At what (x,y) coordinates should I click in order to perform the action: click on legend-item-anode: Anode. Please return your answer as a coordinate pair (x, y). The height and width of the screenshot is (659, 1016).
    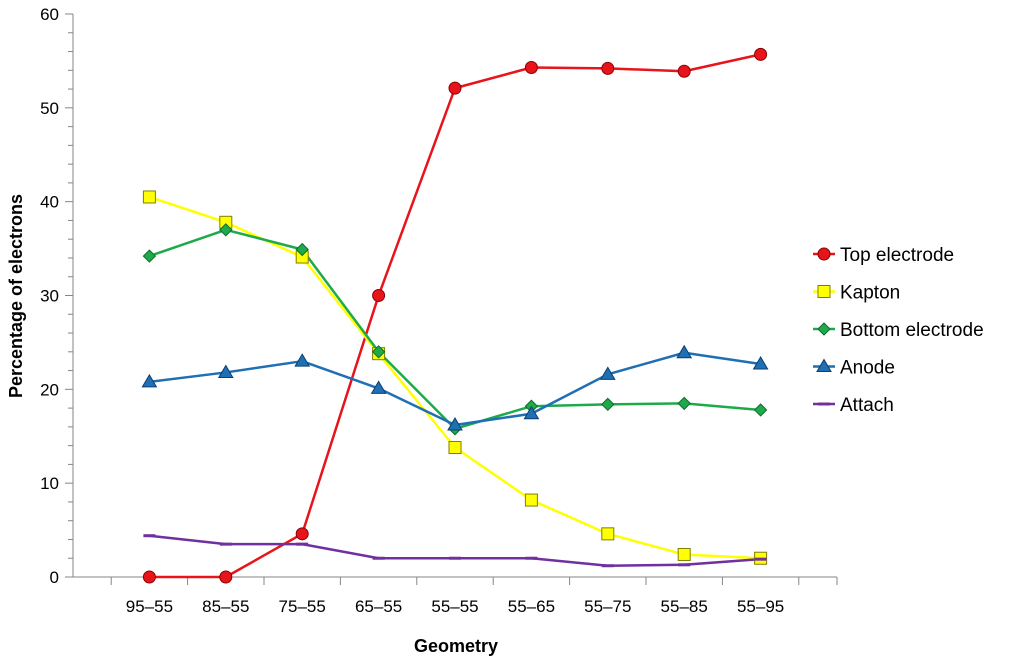
    Looking at the image, I should click on (854, 368).